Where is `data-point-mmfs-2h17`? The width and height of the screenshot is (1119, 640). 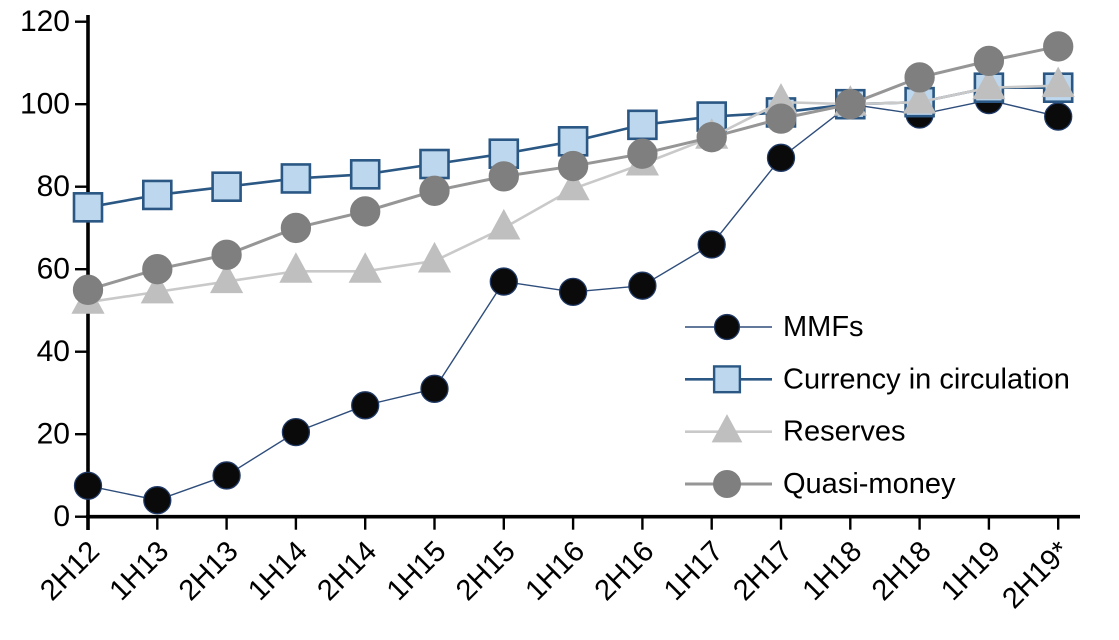
data-point-mmfs-2h17 is located at coordinates (781, 157).